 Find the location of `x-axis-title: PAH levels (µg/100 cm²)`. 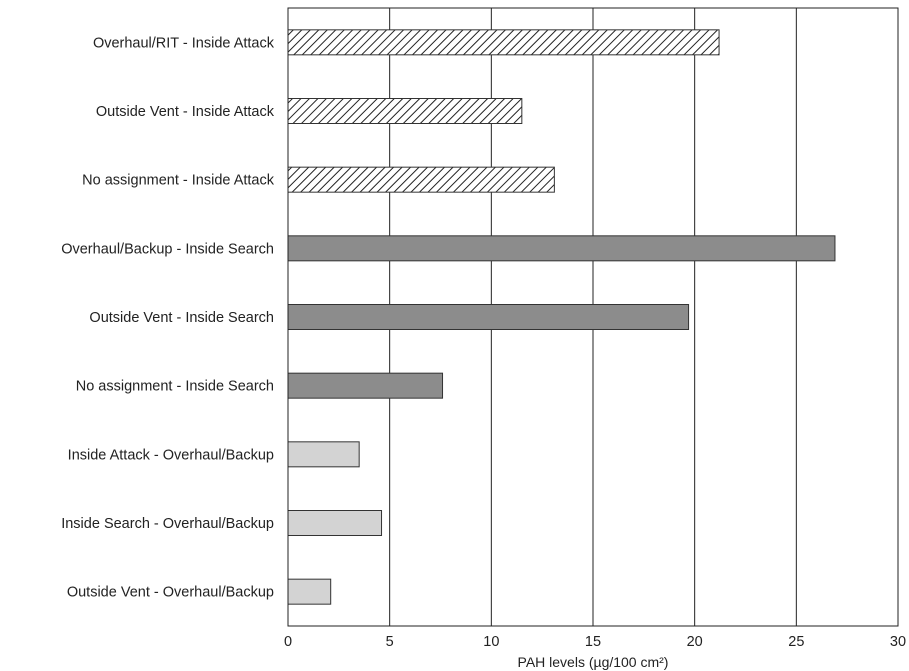

x-axis-title: PAH levels (µg/100 cm²) is located at coordinates (593, 662).